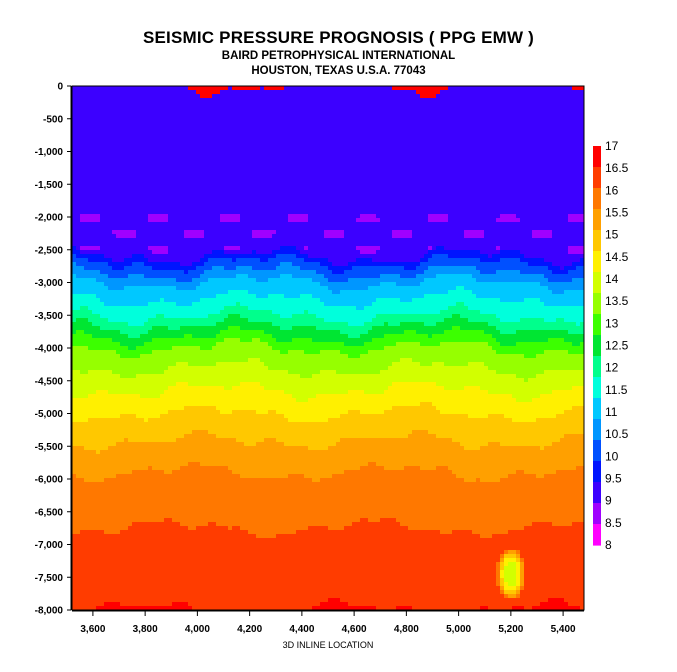  Describe the element at coordinates (563, 629) in the screenshot. I see `x-tick-label: 5,400` at that location.